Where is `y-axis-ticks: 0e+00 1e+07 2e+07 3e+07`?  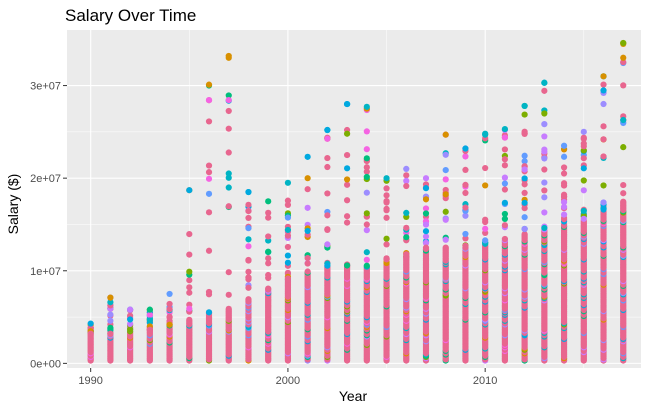
y-axis-ticks: 0e+00 1e+07 2e+07 3e+07 is located at coordinates (48, 225).